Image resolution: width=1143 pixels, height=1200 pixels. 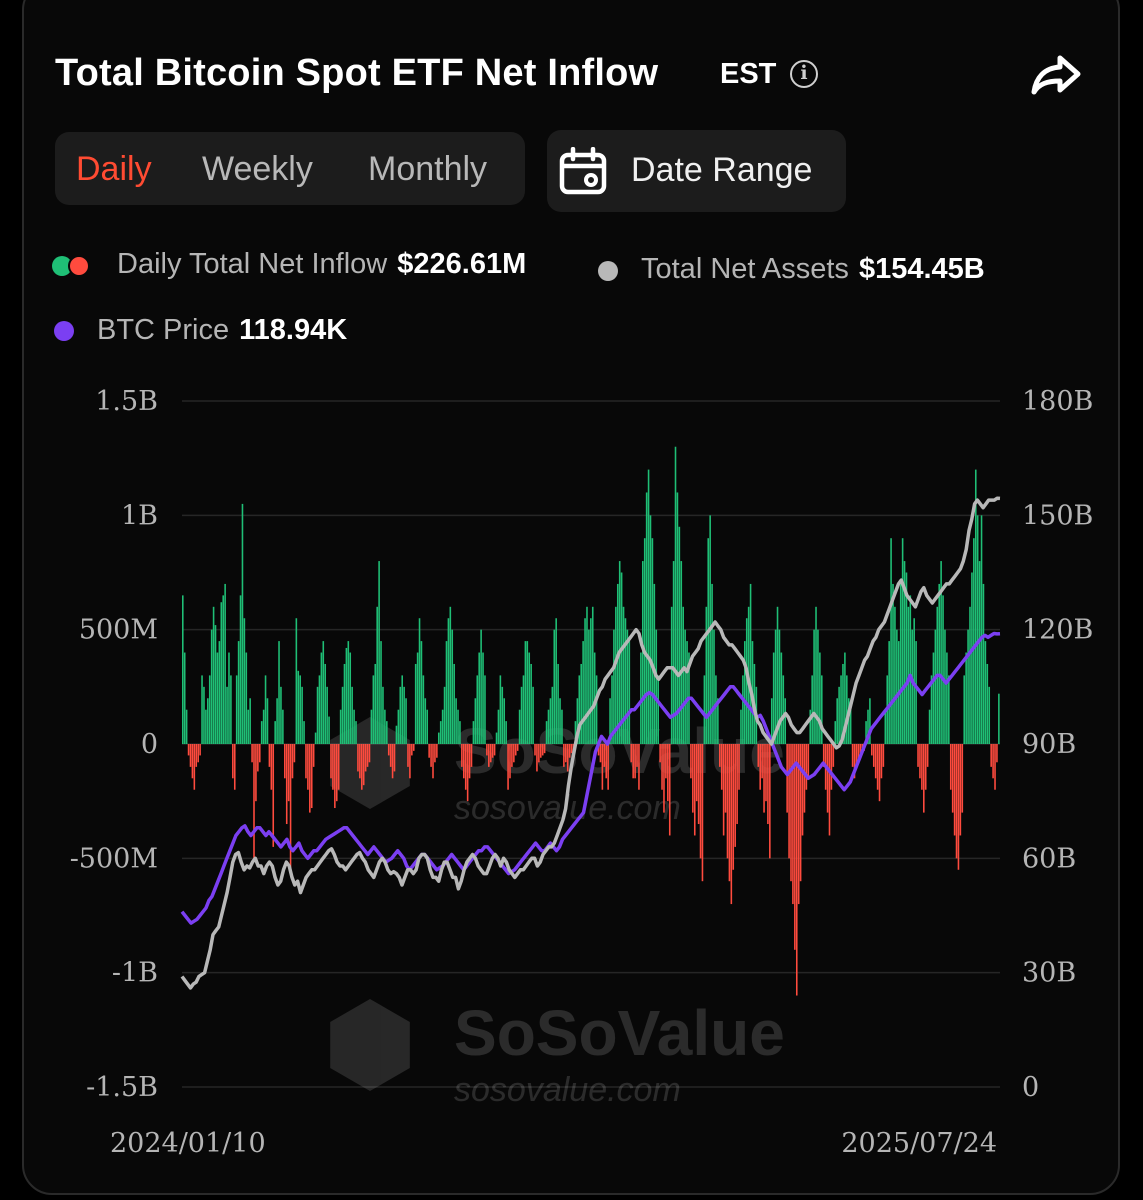 I want to click on svg-text: sosovalue.com, so click(x=567, y=1090).